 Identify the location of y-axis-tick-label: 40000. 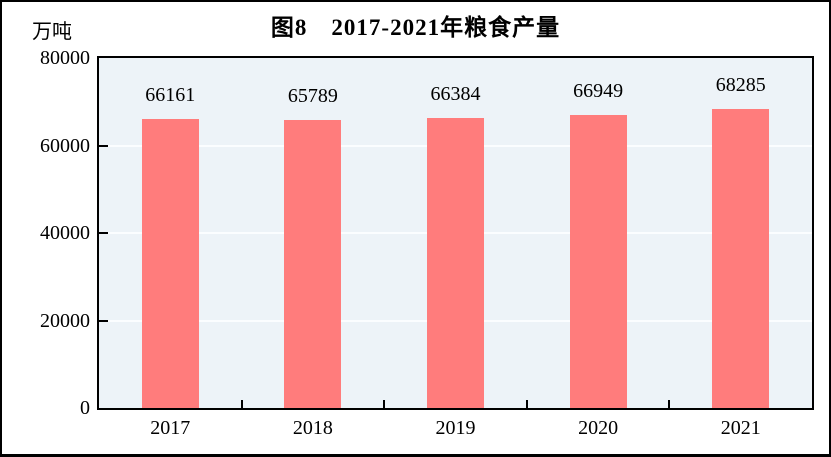
(65, 233).